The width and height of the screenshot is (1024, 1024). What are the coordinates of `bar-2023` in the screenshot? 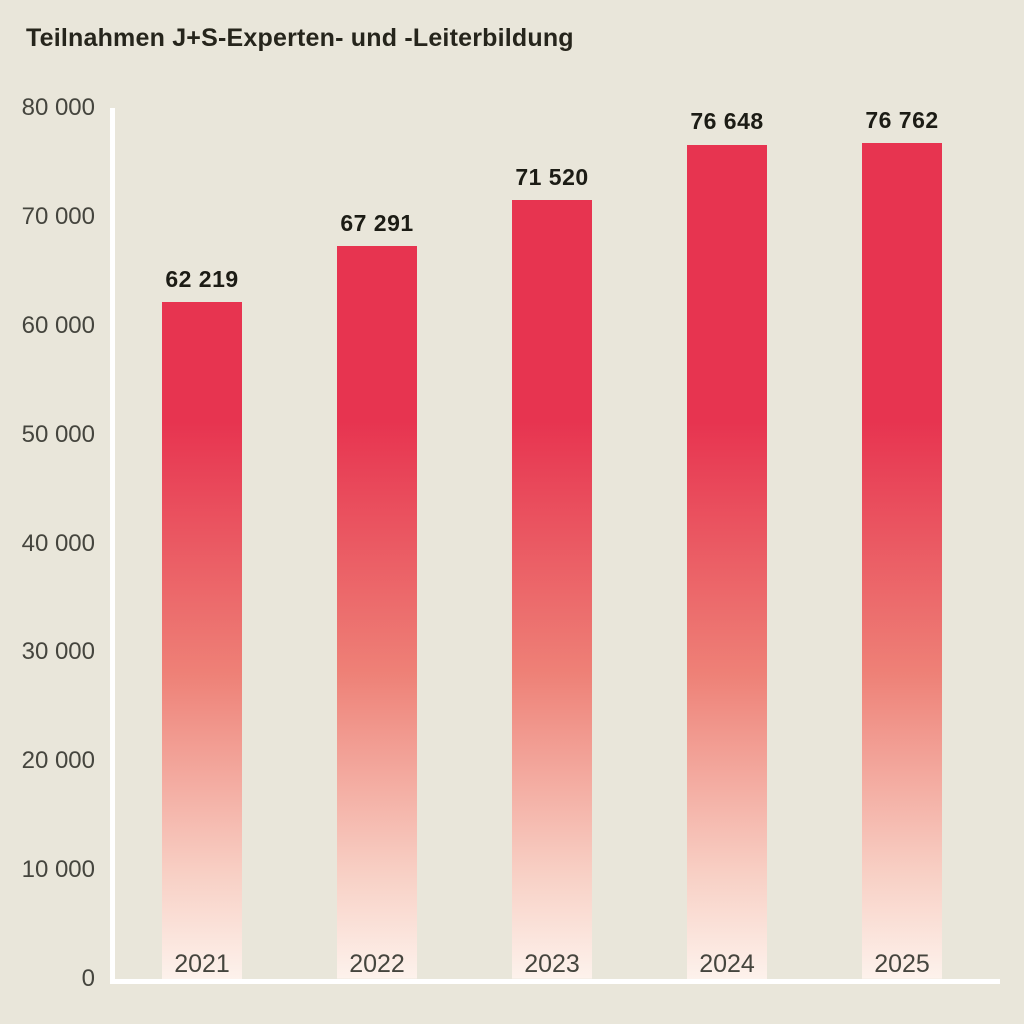 It's located at (552, 589).